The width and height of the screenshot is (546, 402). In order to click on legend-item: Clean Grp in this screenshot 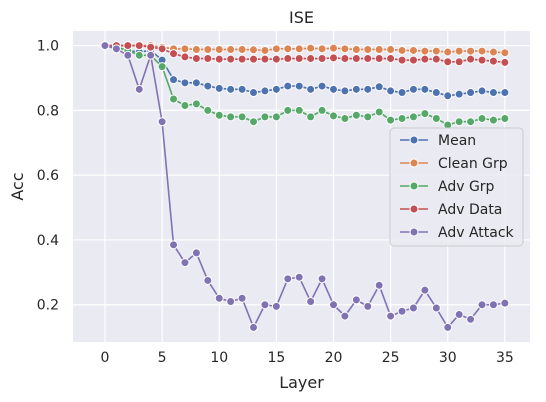, I will do `click(454, 164)`.